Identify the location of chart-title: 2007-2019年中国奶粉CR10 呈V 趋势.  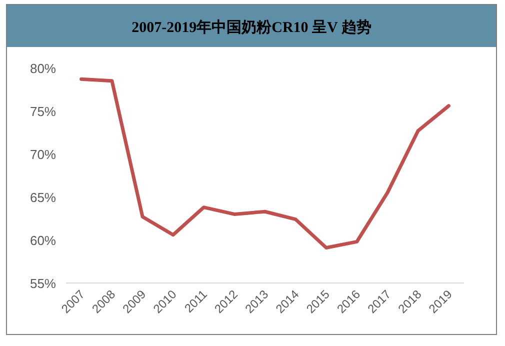
(252, 27).